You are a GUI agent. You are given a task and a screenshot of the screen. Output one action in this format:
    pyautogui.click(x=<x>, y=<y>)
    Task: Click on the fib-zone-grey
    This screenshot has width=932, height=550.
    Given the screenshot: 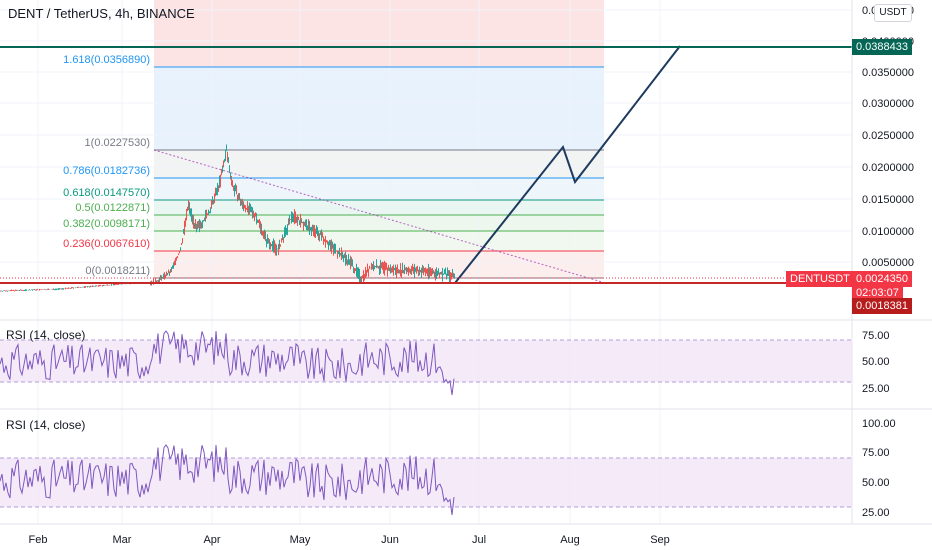 What is the action you would take?
    pyautogui.click(x=379, y=164)
    